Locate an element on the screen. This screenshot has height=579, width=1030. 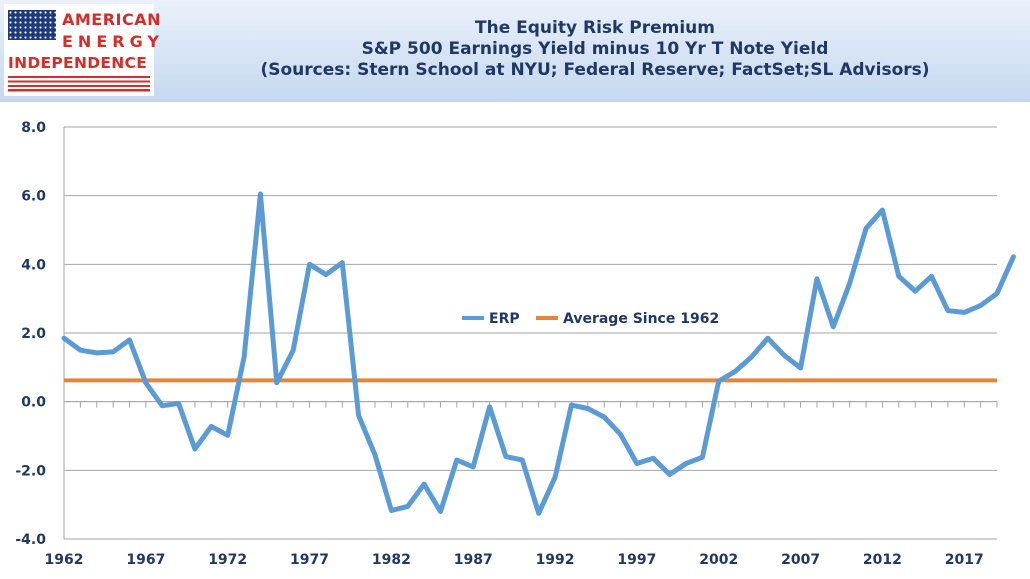
logo-line-3: INDEPENDENCE is located at coordinates (78, 63).